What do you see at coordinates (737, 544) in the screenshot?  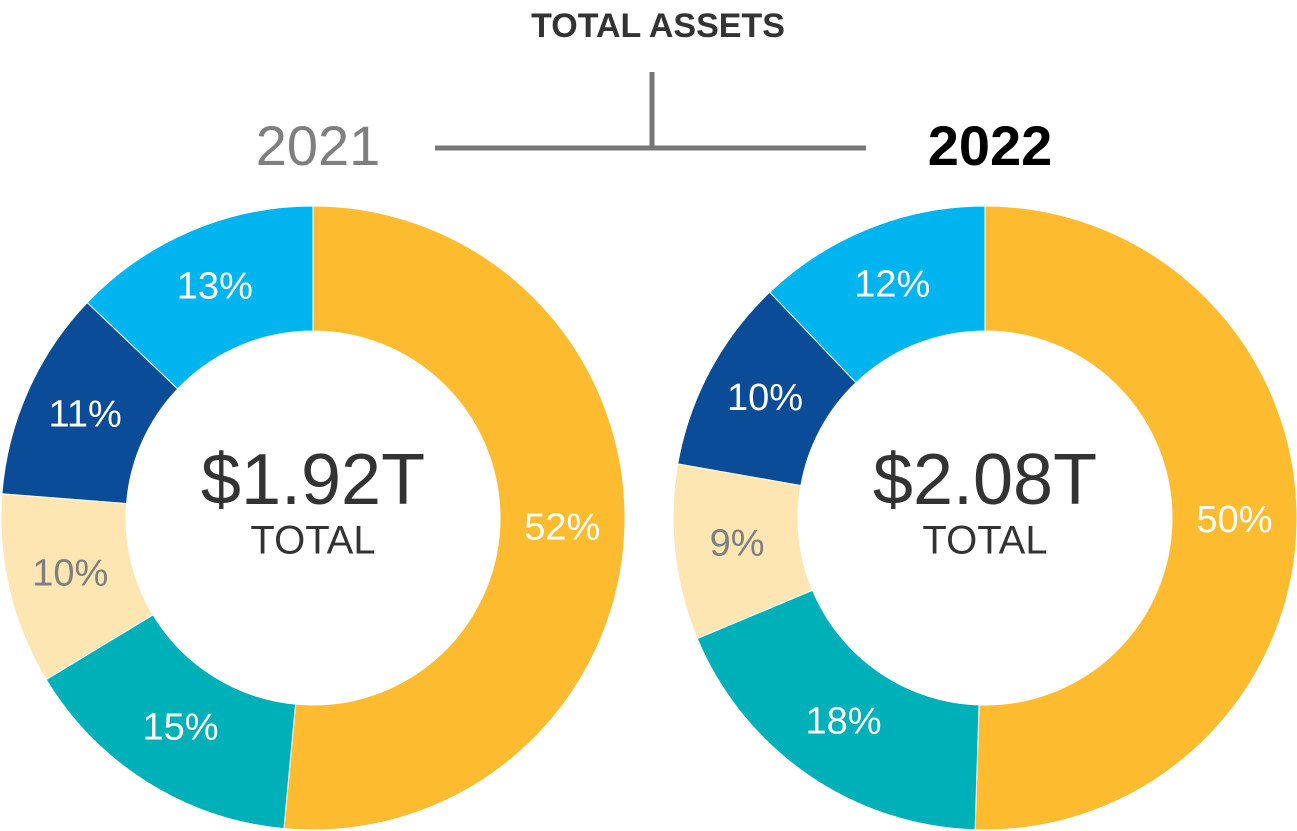 I see `slice-label: 9%` at bounding box center [737, 544].